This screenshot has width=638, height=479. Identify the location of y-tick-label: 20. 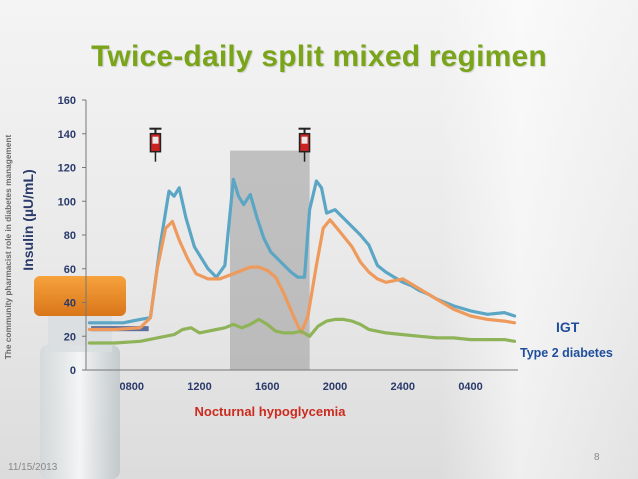
(70, 337).